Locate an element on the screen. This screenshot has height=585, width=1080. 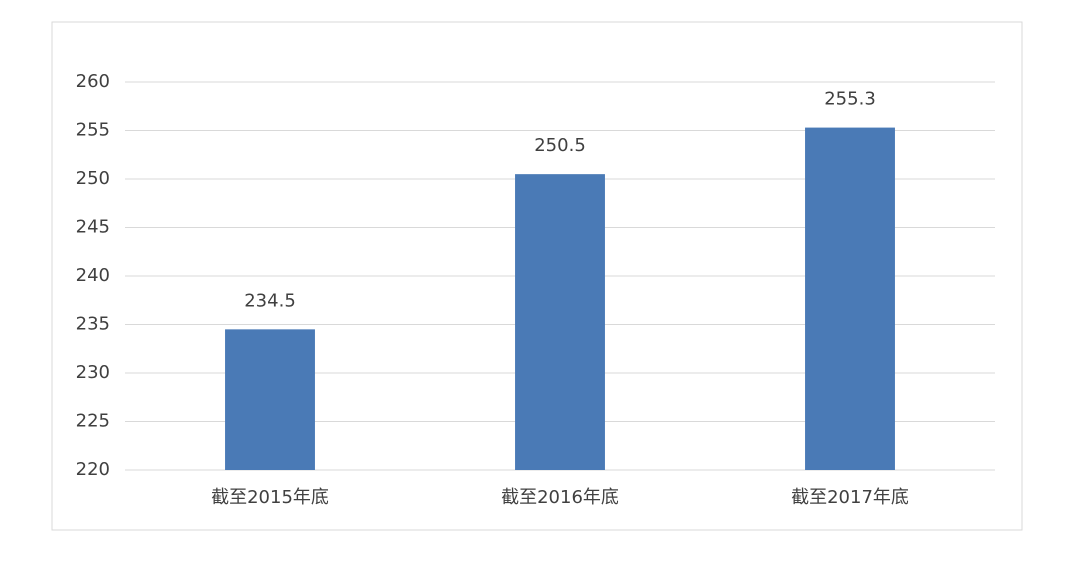
data-label: 250.5 is located at coordinates (560, 145).